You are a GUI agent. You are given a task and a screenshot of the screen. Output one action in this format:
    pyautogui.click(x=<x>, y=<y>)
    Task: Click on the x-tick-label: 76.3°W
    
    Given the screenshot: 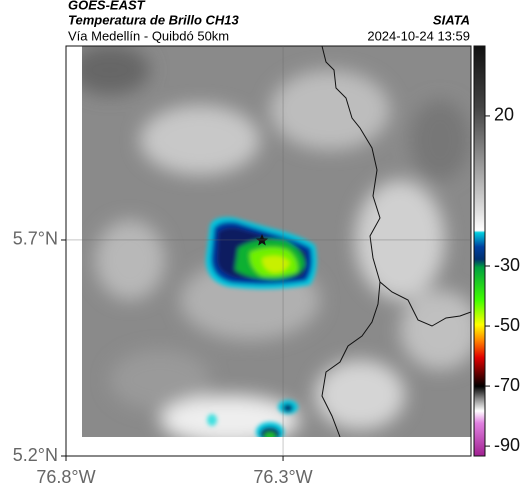 What is the action you would take?
    pyautogui.click(x=282, y=477)
    